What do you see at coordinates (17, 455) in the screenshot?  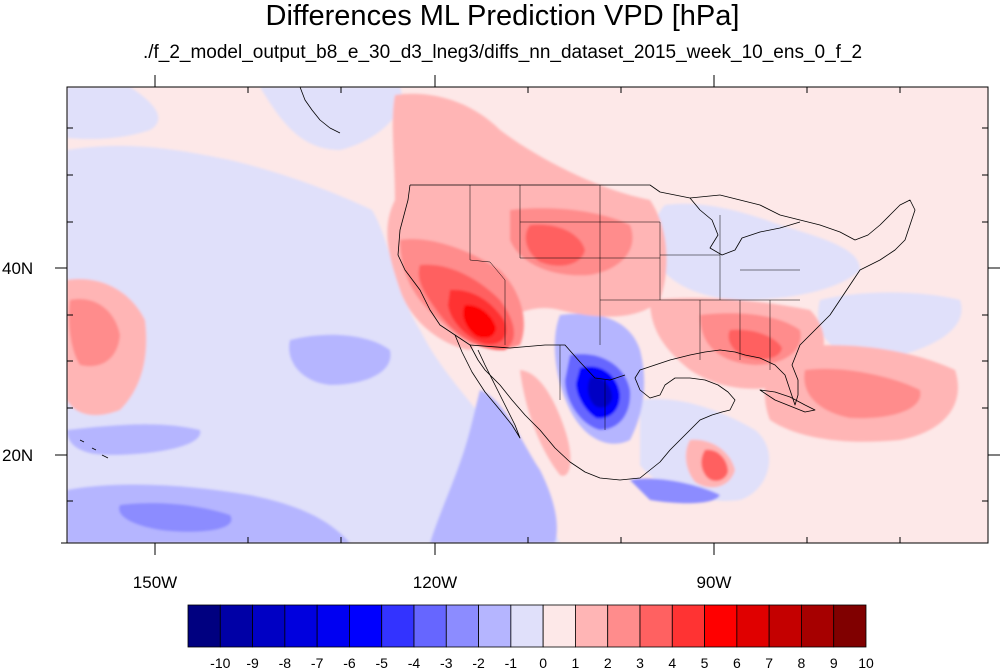 I see `lat-label-20n: 20N` at bounding box center [17, 455].